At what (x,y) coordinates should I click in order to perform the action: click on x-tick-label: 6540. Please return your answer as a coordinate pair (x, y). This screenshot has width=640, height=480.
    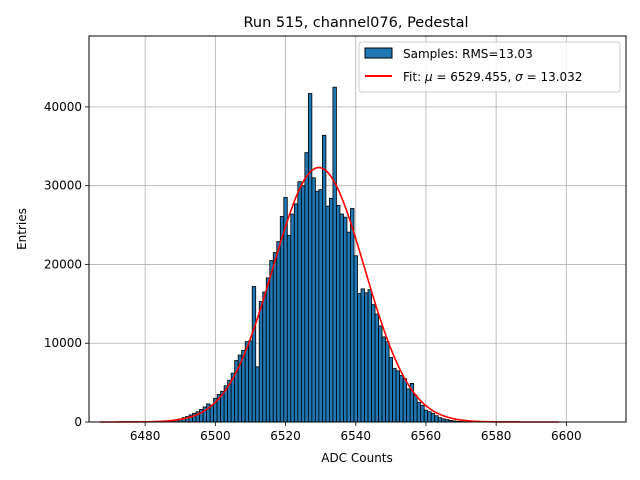
    Looking at the image, I should click on (355, 436).